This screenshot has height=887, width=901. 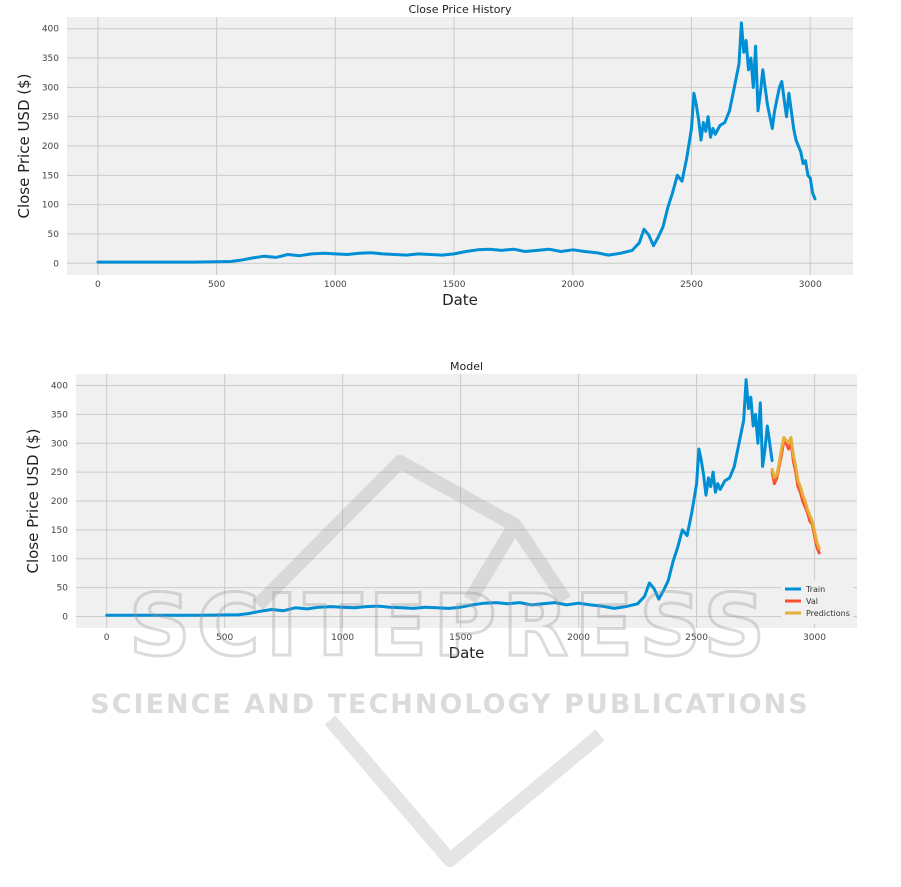 I want to click on legend-entry: Val, so click(x=812, y=601).